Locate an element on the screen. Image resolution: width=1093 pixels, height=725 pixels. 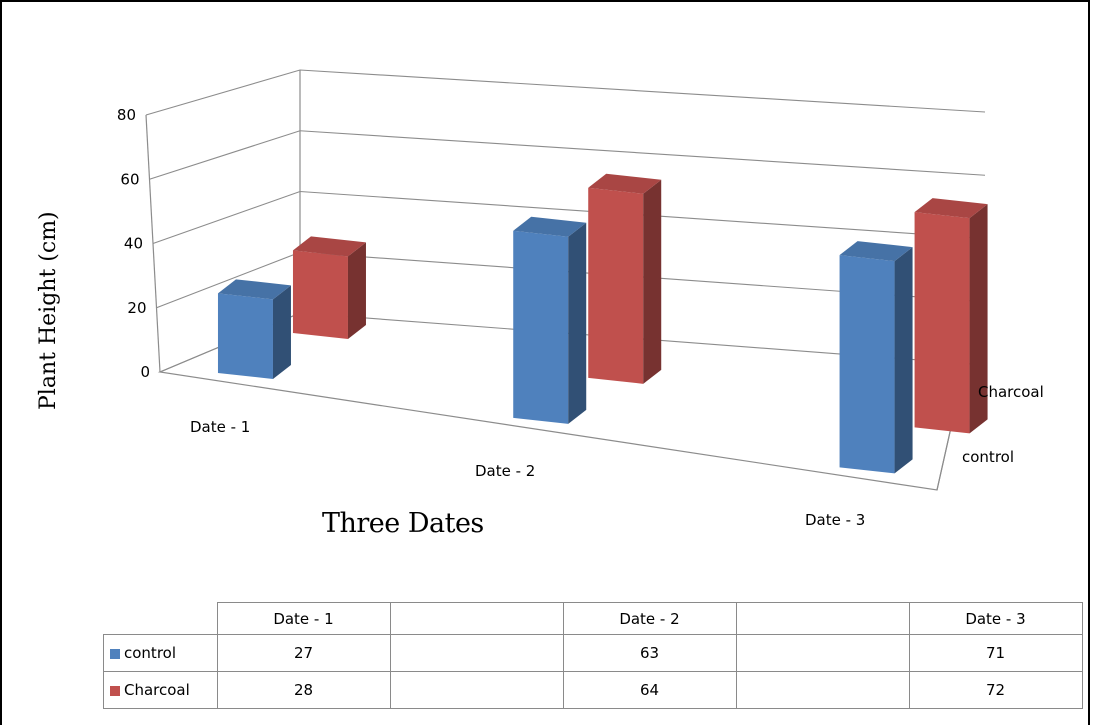
legend-label-control: control is located at coordinates (150, 653).